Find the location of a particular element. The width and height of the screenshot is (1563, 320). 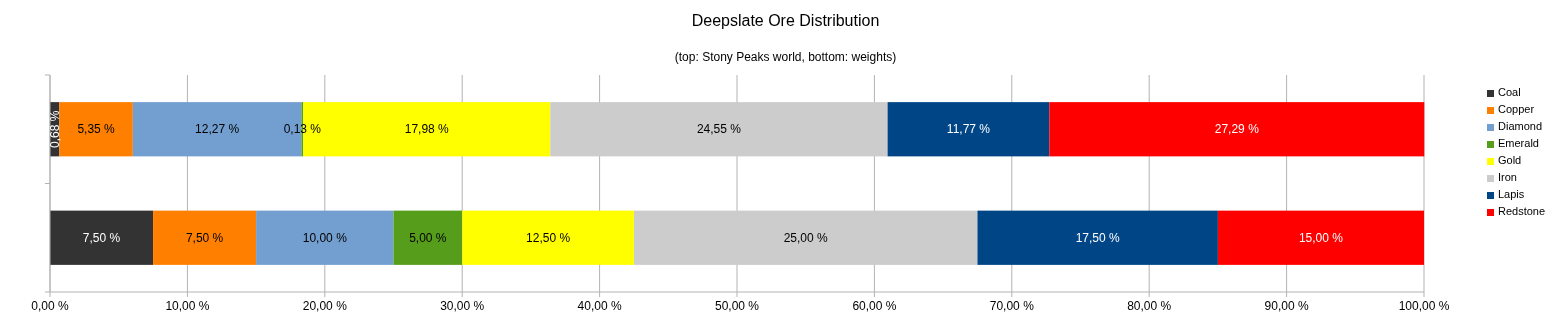

x-tick-label: 0,00 % is located at coordinates (50, 306).